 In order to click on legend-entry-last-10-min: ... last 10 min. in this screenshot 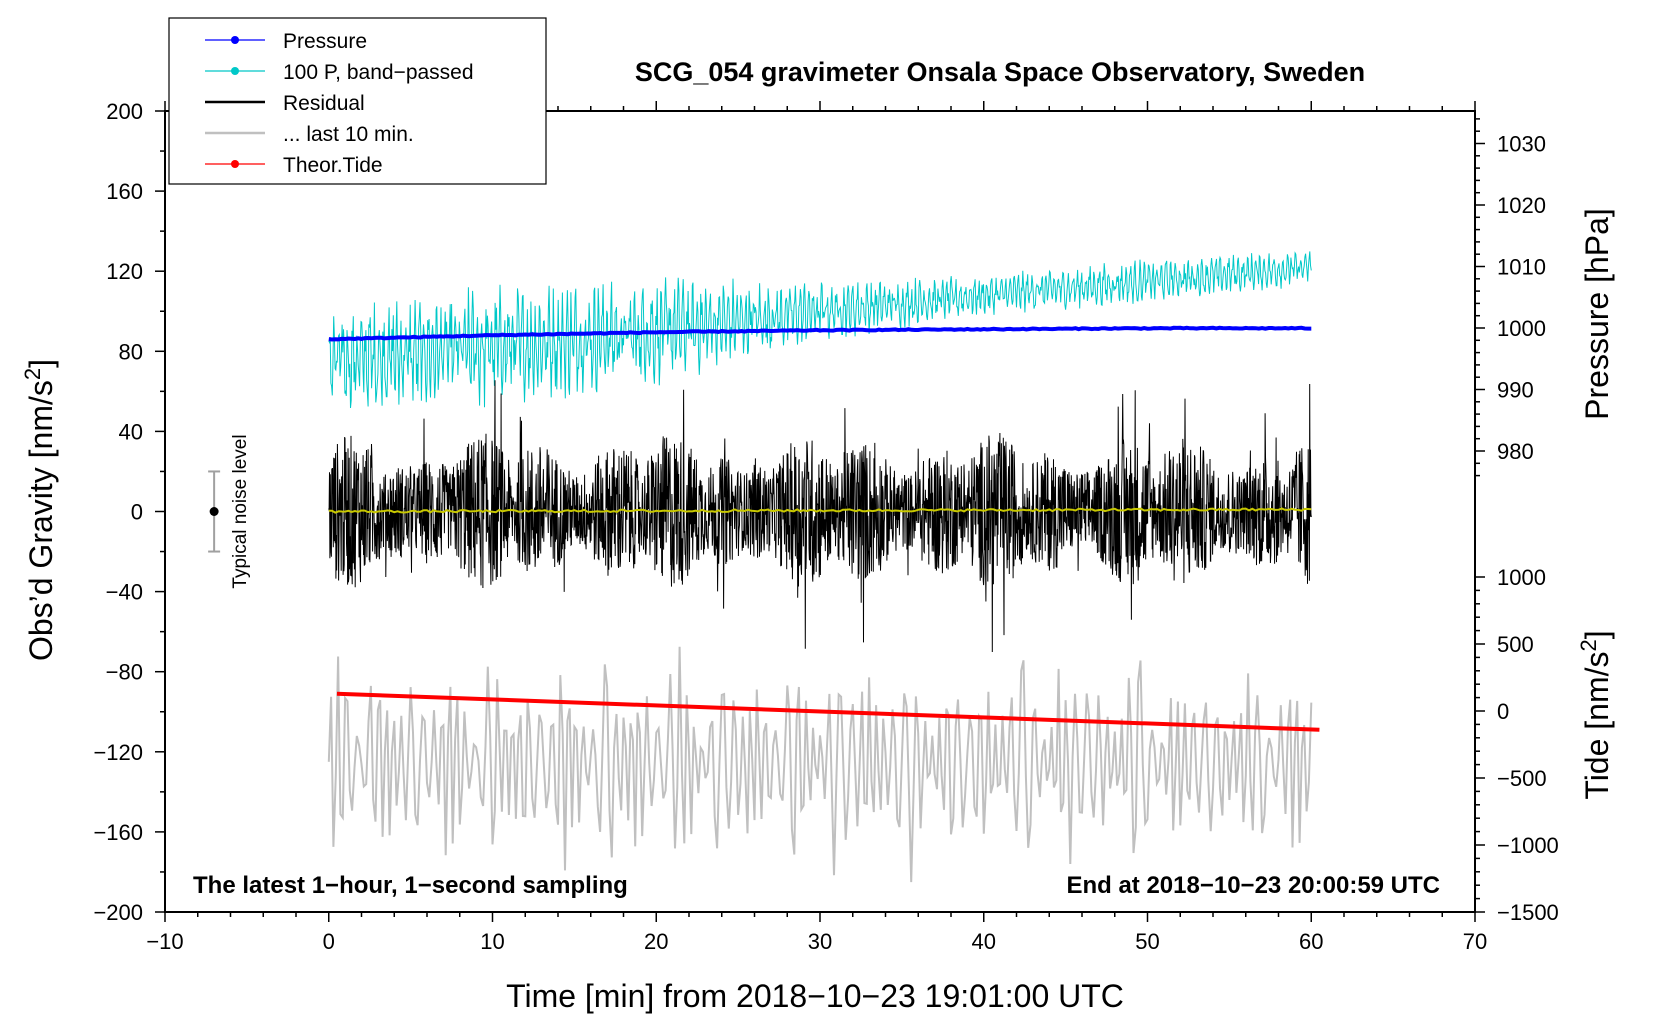, I will do `click(309, 134)`.